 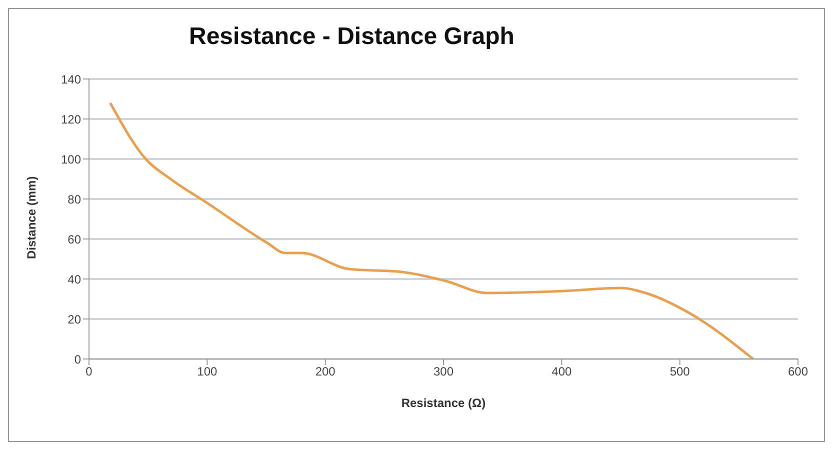 I want to click on y-tick-label: 80, so click(x=75, y=199).